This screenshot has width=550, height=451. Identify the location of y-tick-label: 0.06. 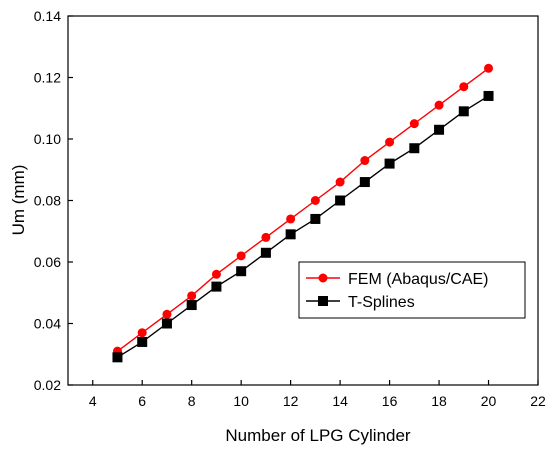
(47, 262).